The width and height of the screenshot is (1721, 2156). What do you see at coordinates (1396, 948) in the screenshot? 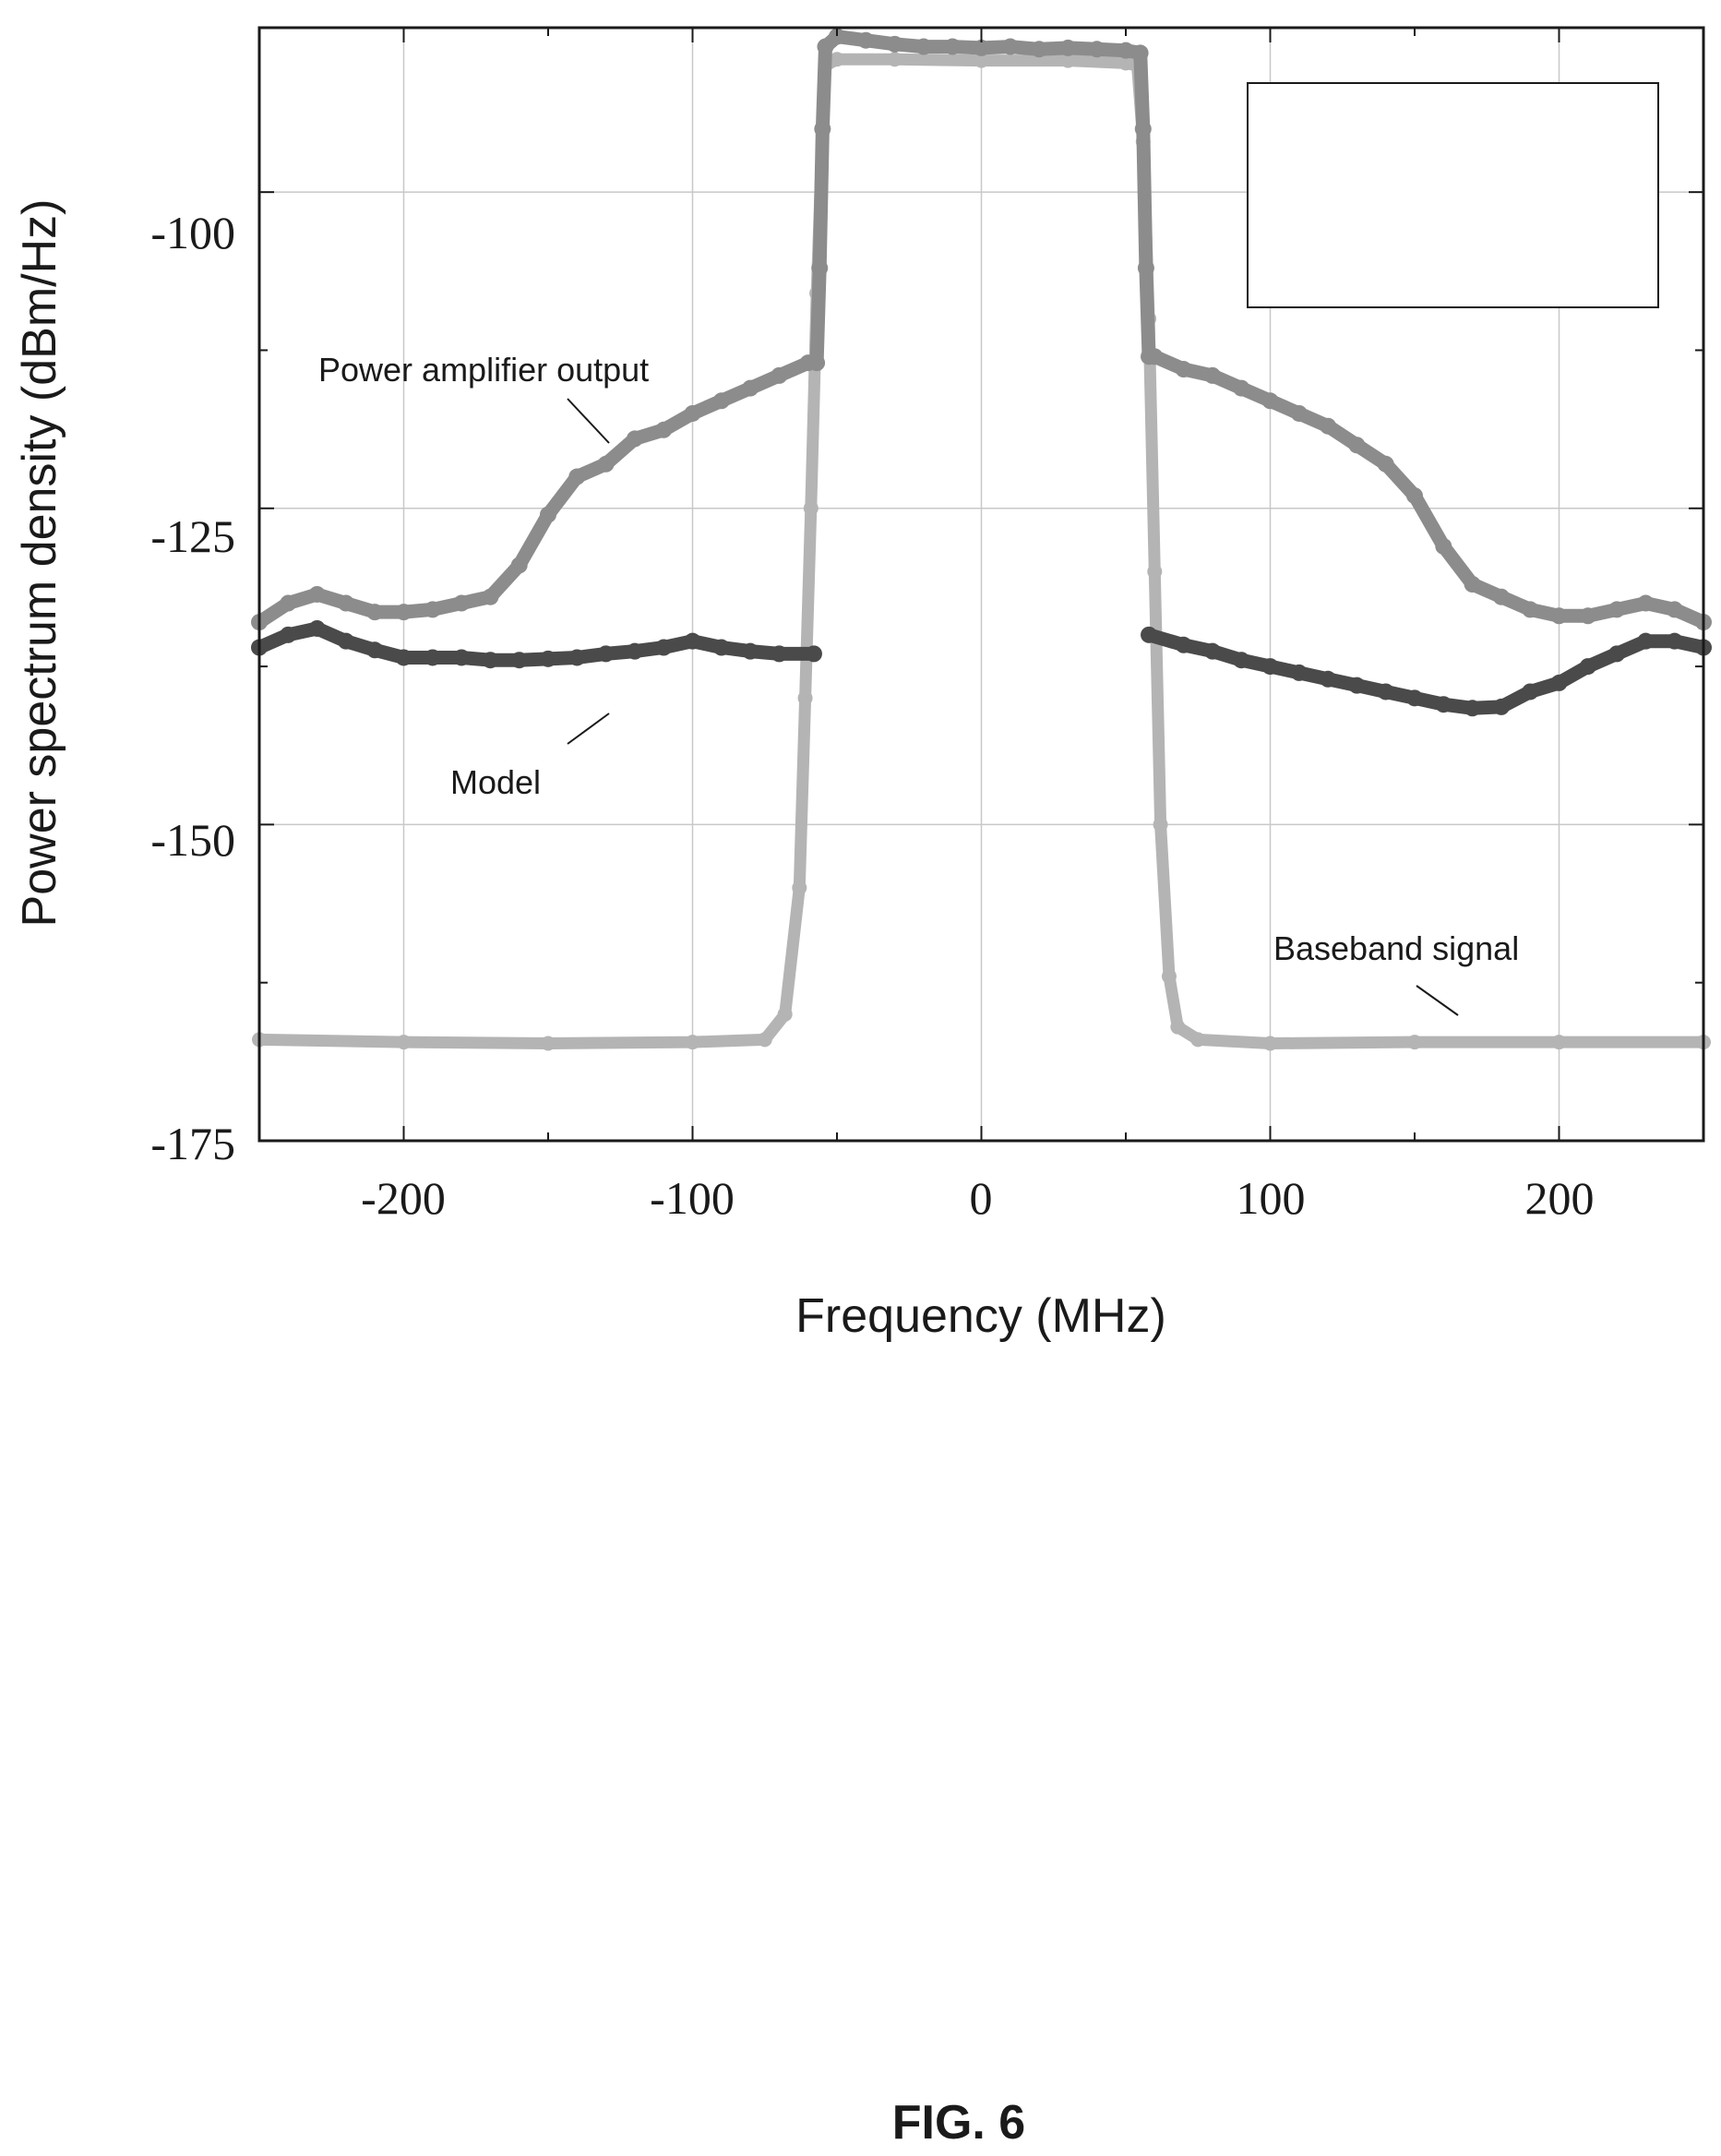
I see `annotation-baseband: Baseband signal` at bounding box center [1396, 948].